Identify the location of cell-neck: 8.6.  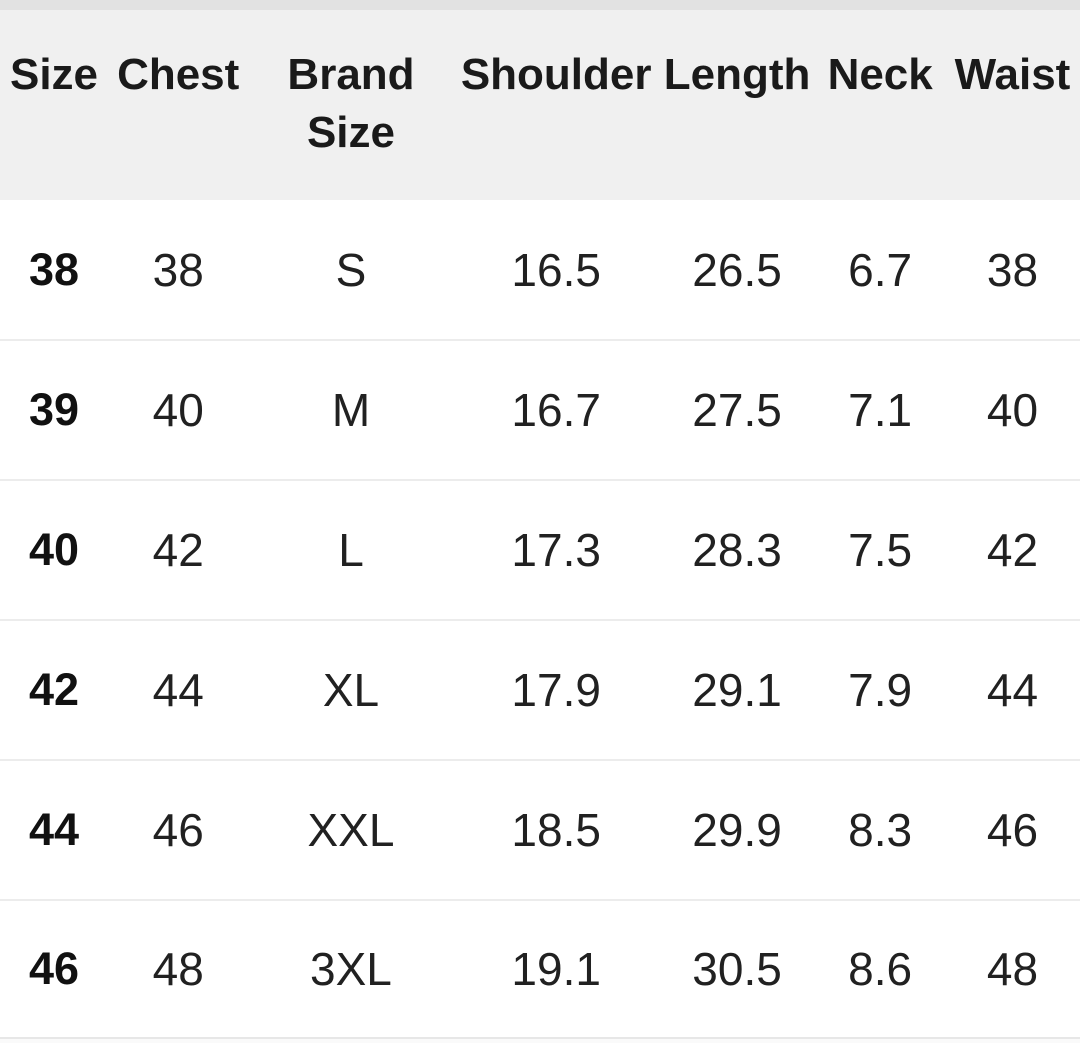
(880, 969).